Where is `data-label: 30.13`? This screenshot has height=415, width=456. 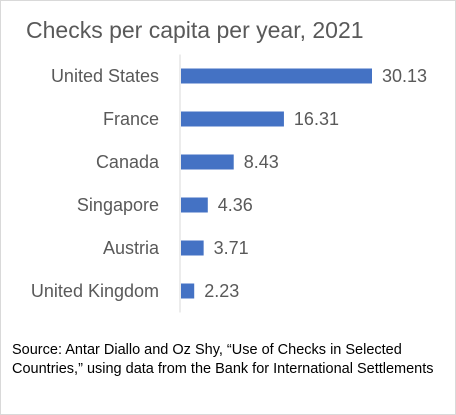 data-label: 30.13 is located at coordinates (404, 76).